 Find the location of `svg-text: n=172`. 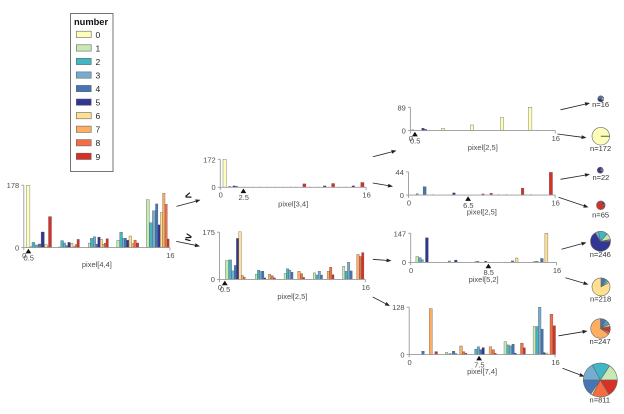

svg-text: n=172 is located at coordinates (600, 148).